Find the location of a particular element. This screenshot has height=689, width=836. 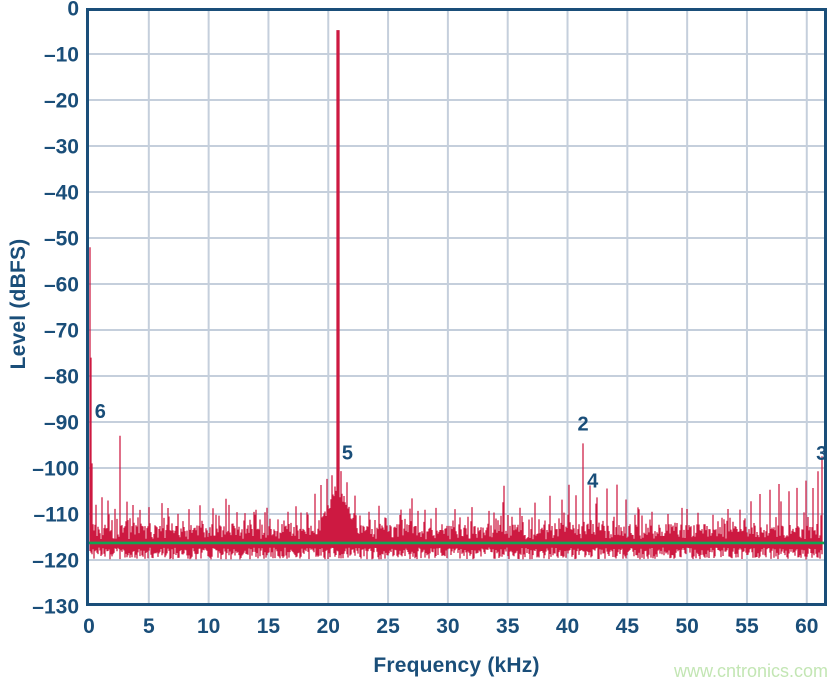

x-tick-label: 30 is located at coordinates (447, 626).